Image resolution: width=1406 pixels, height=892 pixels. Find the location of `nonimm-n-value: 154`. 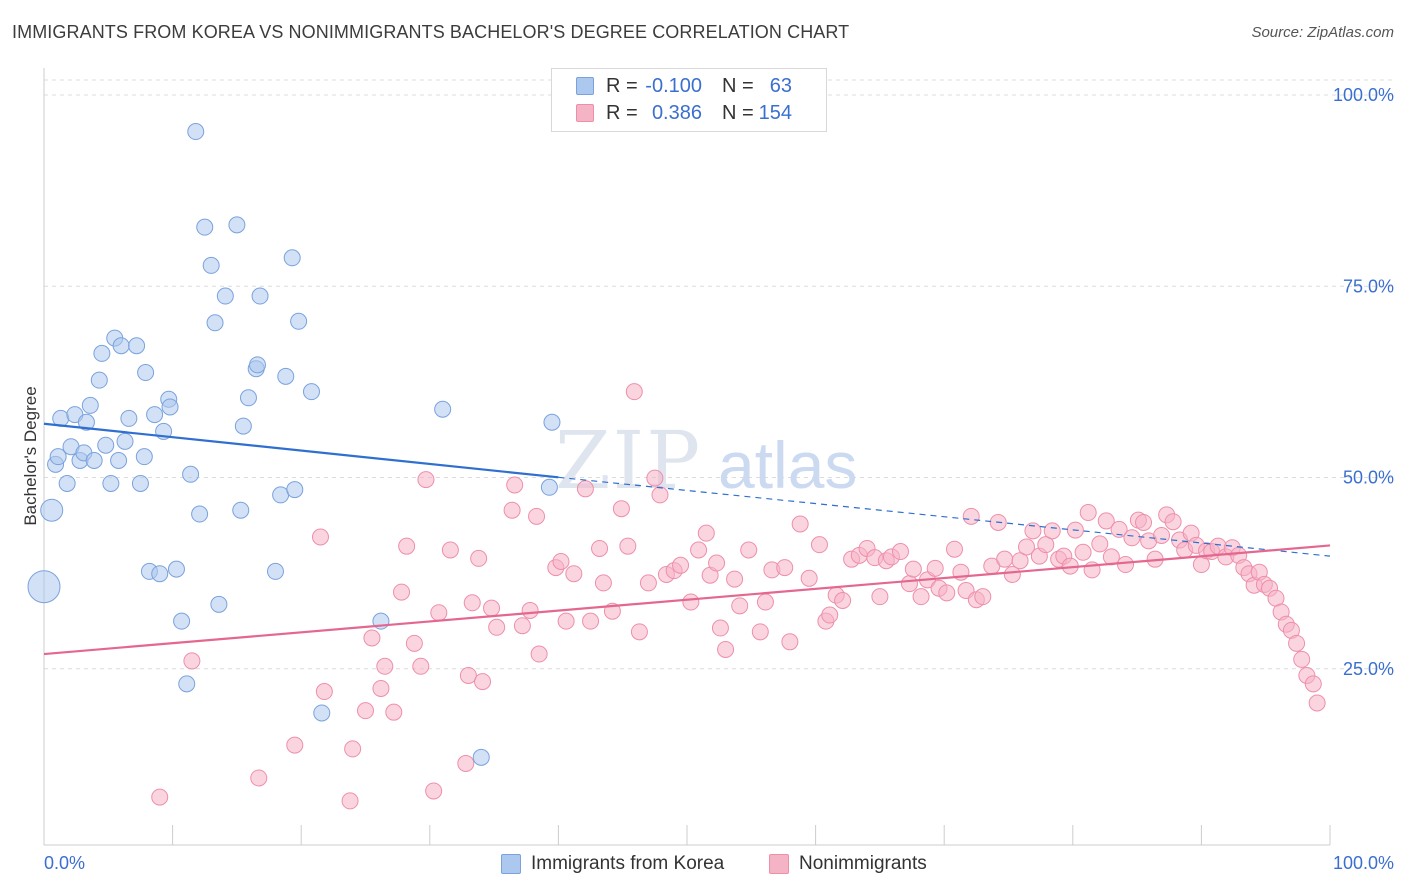

nonimm-n-value: 154 is located at coordinates (775, 112).